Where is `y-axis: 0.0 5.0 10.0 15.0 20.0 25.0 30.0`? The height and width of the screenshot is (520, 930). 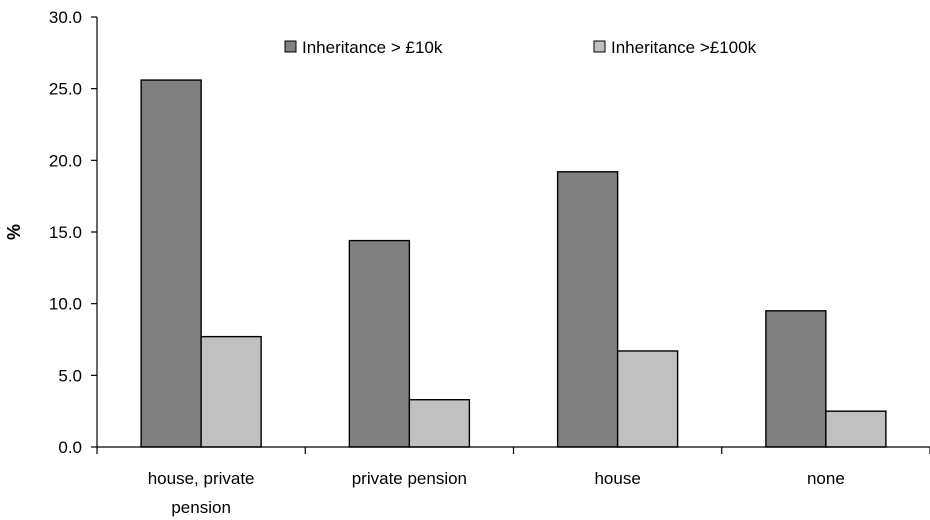
y-axis: 0.0 5.0 10.0 15.0 20.0 25.0 30.0 is located at coordinates (73, 232).